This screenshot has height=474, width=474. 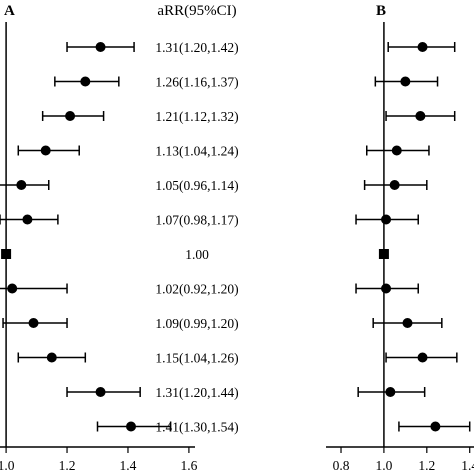 What do you see at coordinates (196, 11) in the screenshot?
I see `panel-a-column-header: aRR(95%CI)` at bounding box center [196, 11].